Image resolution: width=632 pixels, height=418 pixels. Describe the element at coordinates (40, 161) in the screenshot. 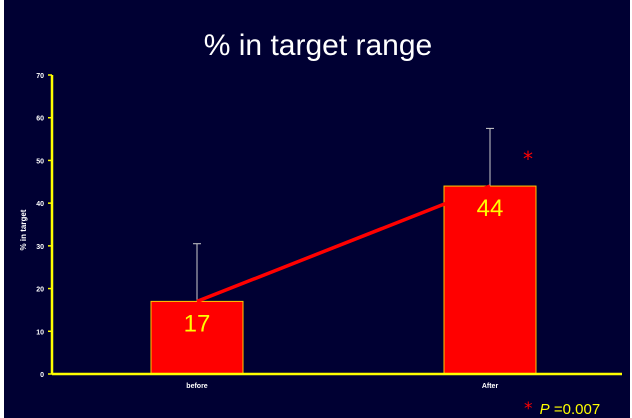

I see `y-tick-label: 50` at that location.